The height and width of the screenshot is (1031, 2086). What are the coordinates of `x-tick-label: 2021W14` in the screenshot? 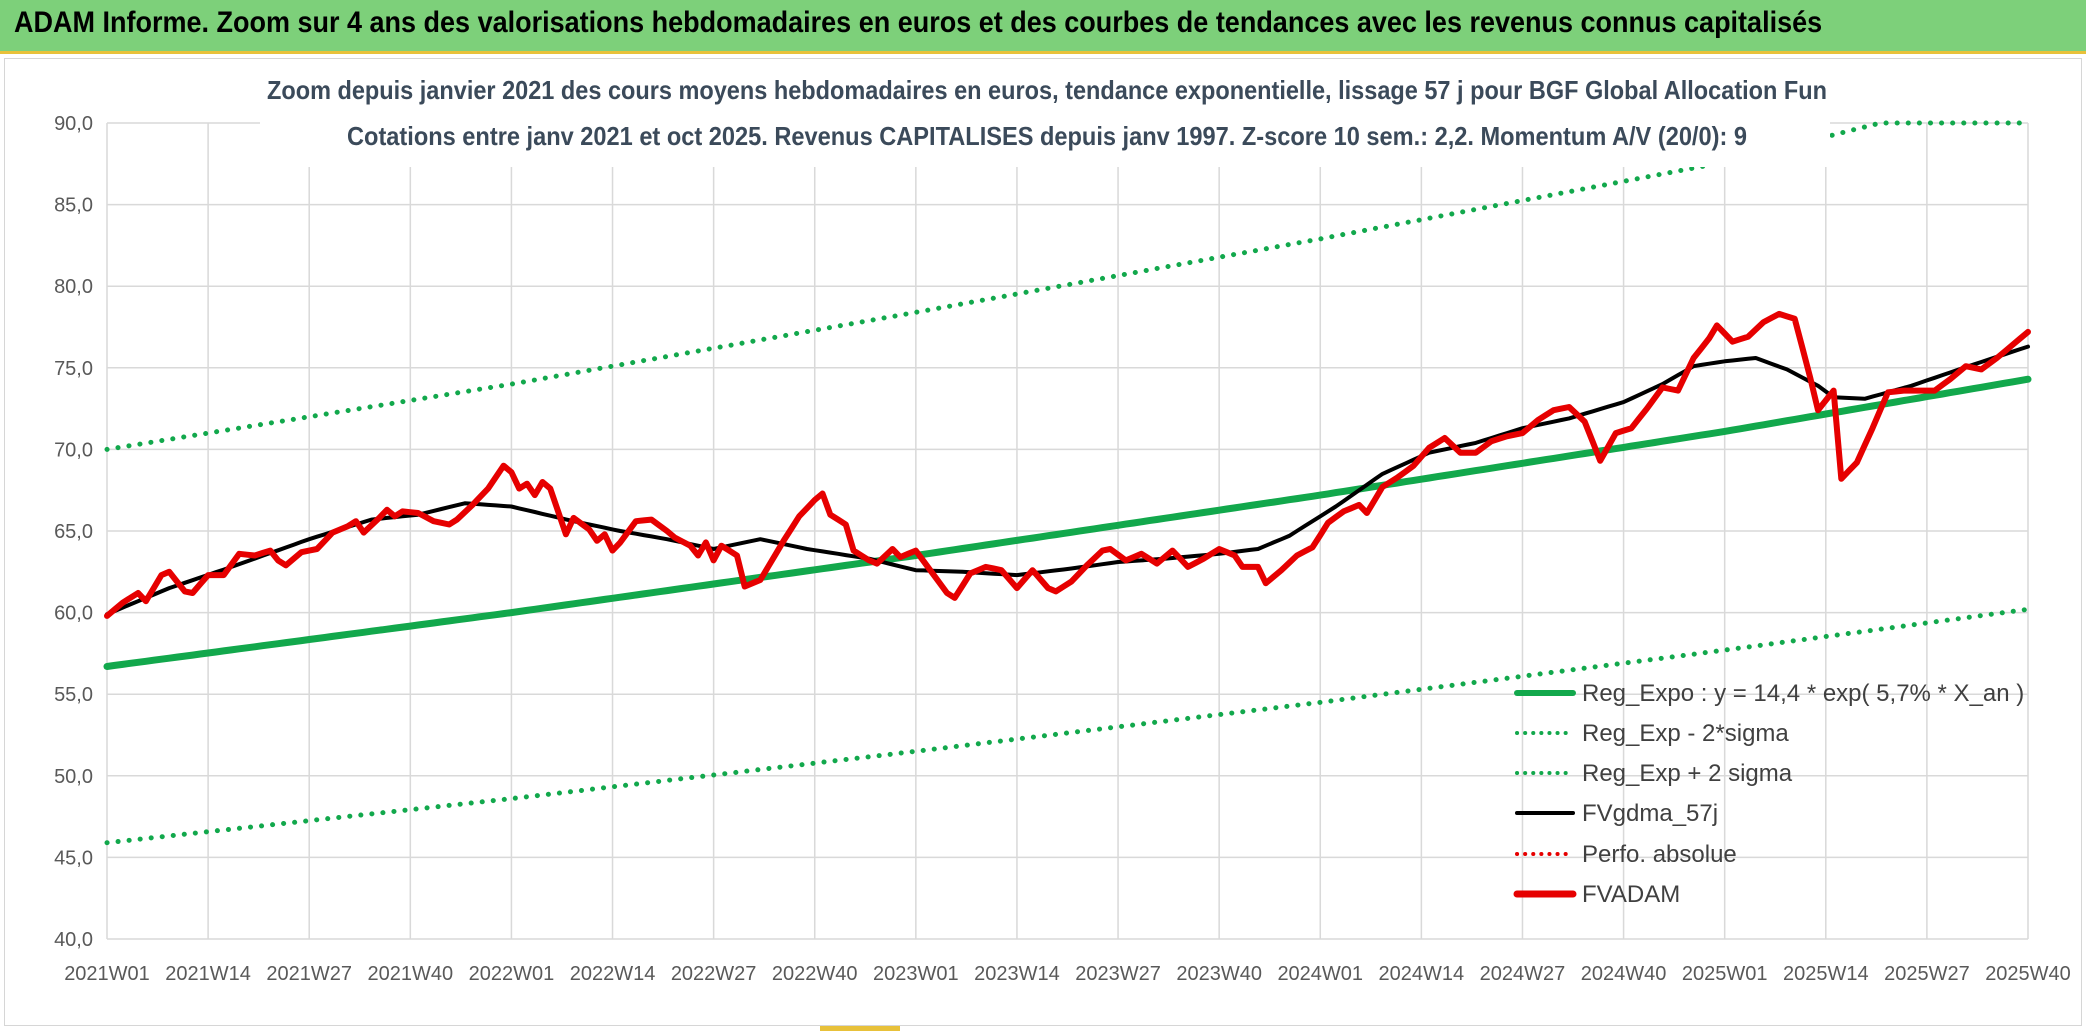 It's located at (208, 974).